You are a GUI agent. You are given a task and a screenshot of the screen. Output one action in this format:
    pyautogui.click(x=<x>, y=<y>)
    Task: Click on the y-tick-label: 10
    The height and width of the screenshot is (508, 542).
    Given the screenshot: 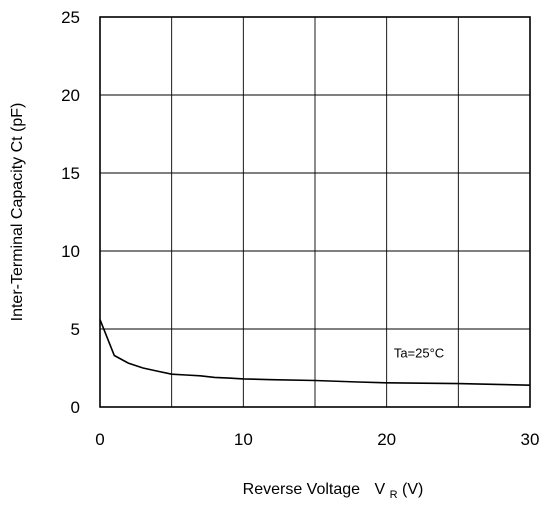 What is the action you would take?
    pyautogui.click(x=70, y=251)
    